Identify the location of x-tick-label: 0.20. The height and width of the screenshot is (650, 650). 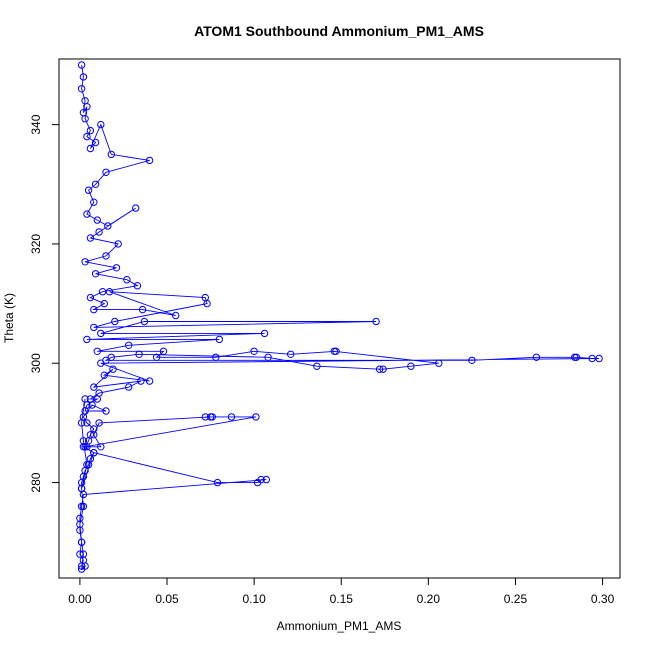
(429, 599).